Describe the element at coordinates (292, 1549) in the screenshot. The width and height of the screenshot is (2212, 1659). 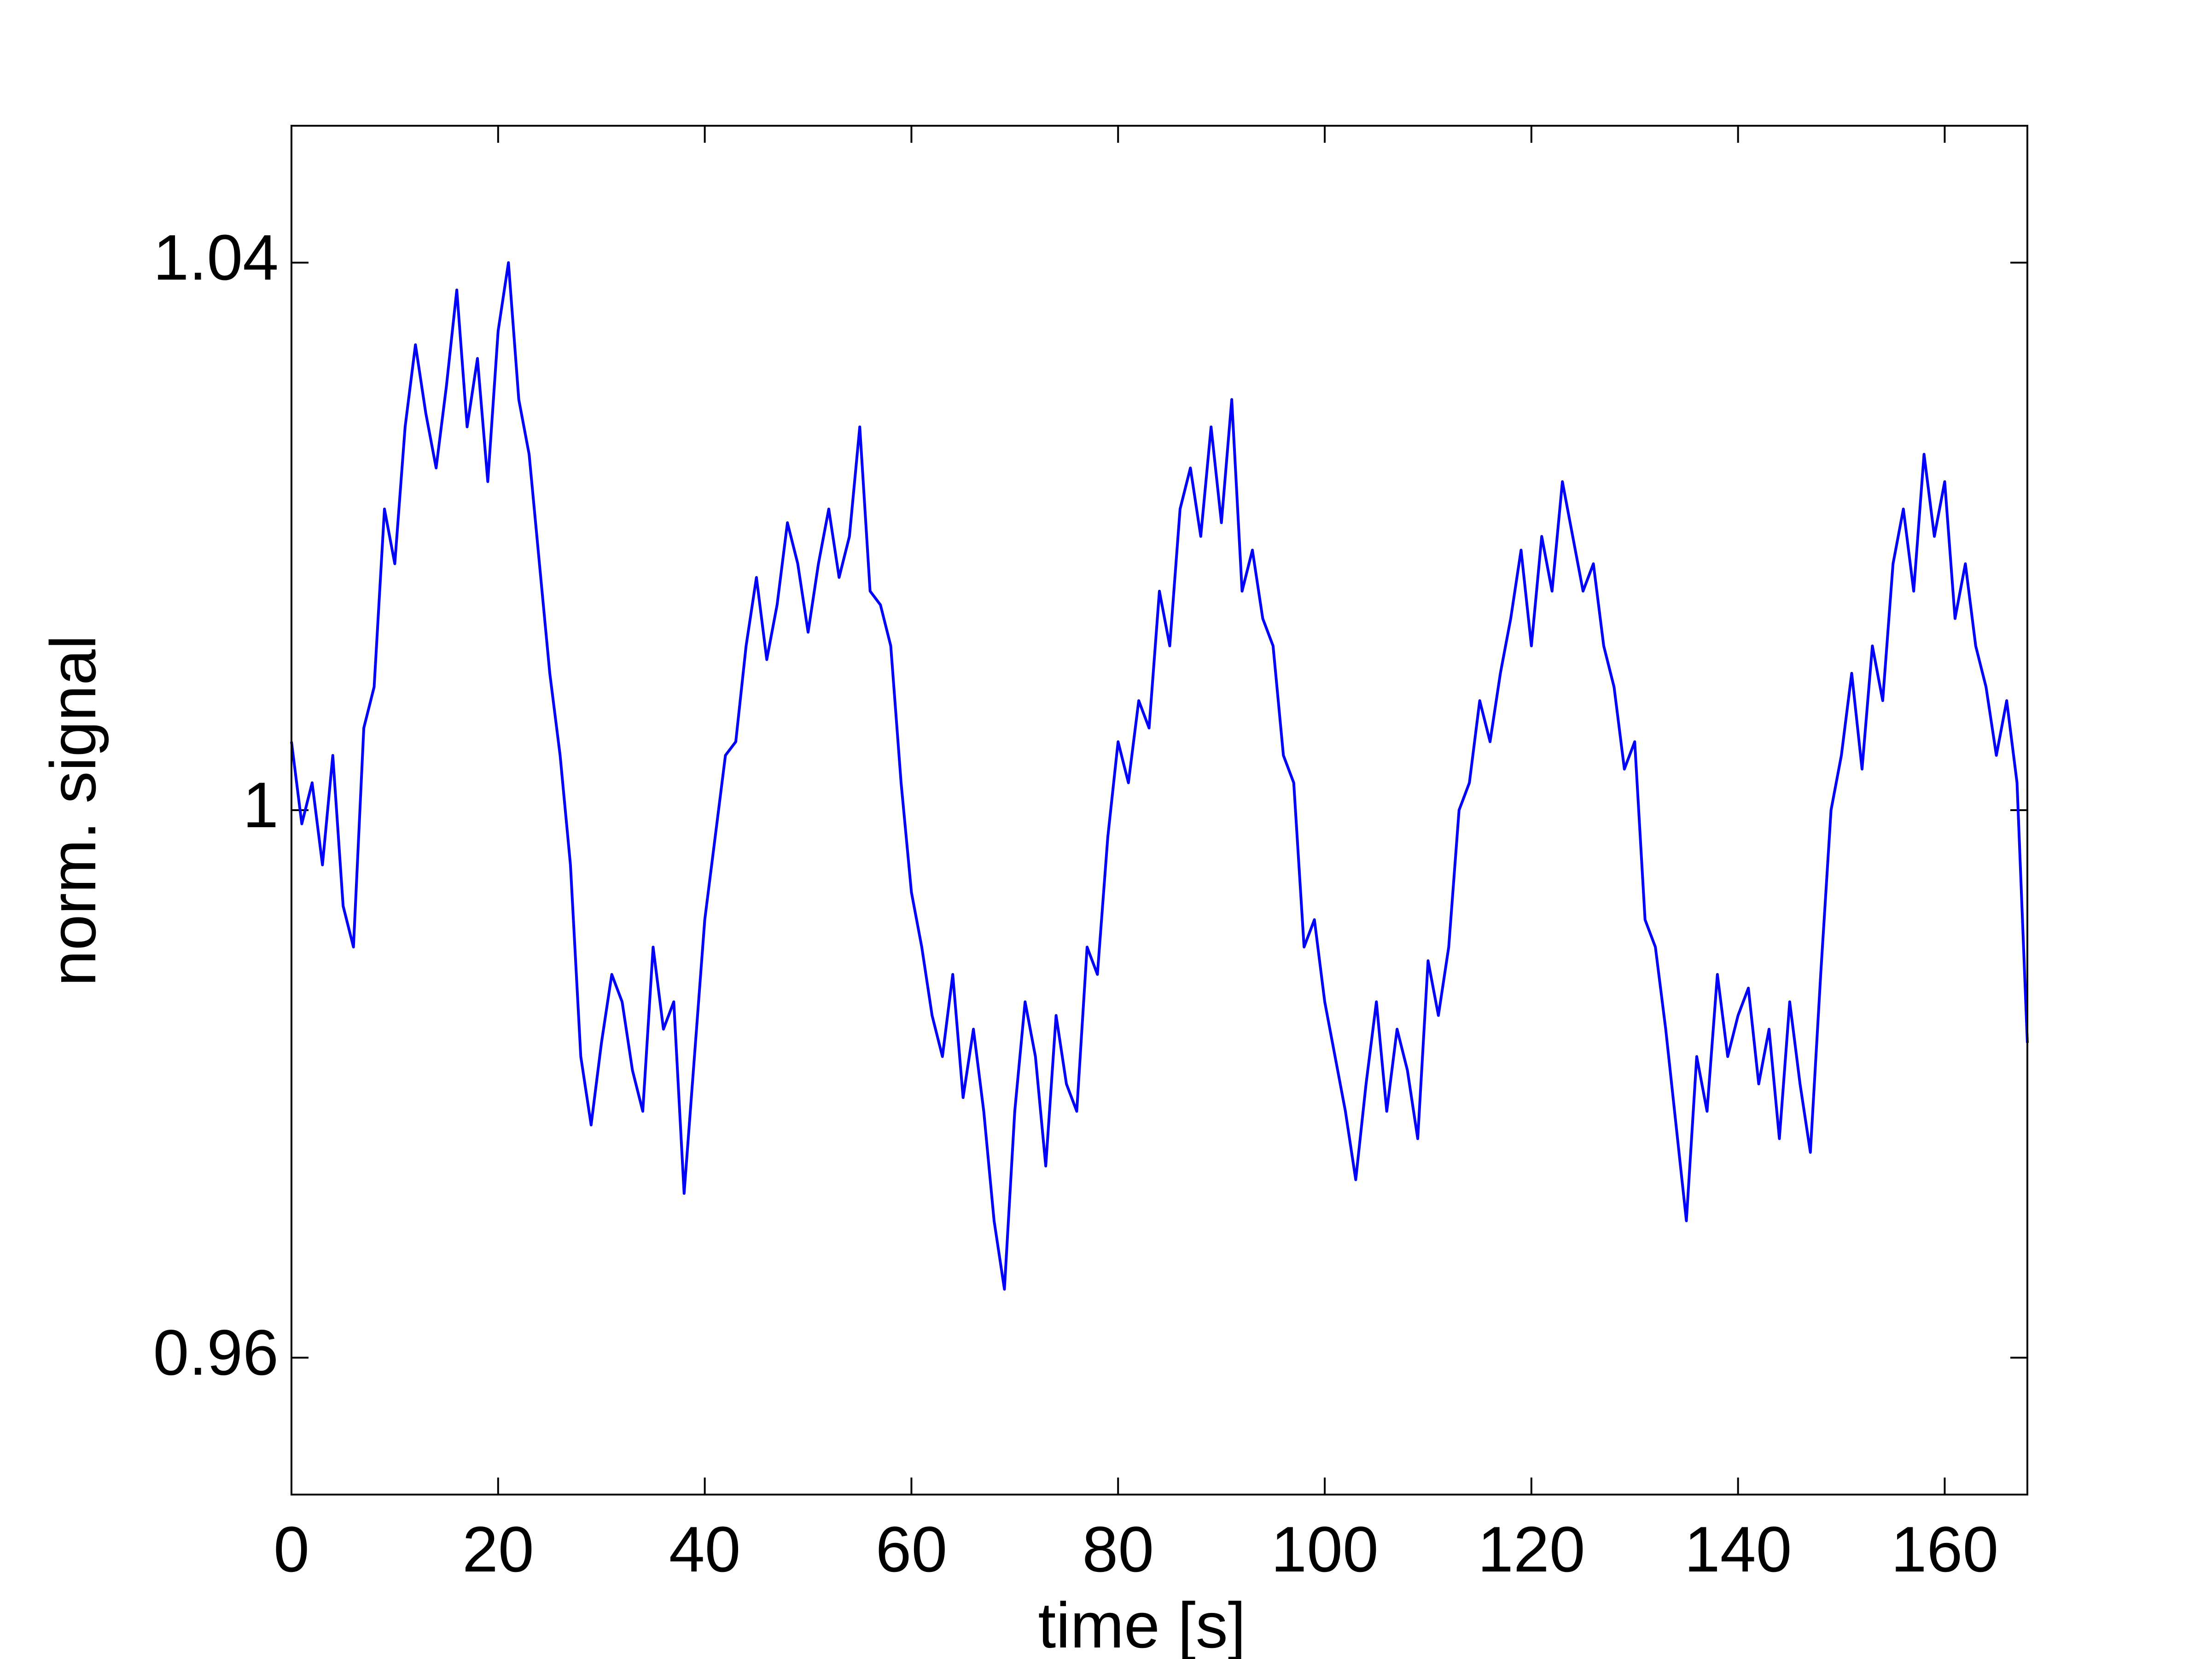
I see `x-tick-label: 0` at that location.